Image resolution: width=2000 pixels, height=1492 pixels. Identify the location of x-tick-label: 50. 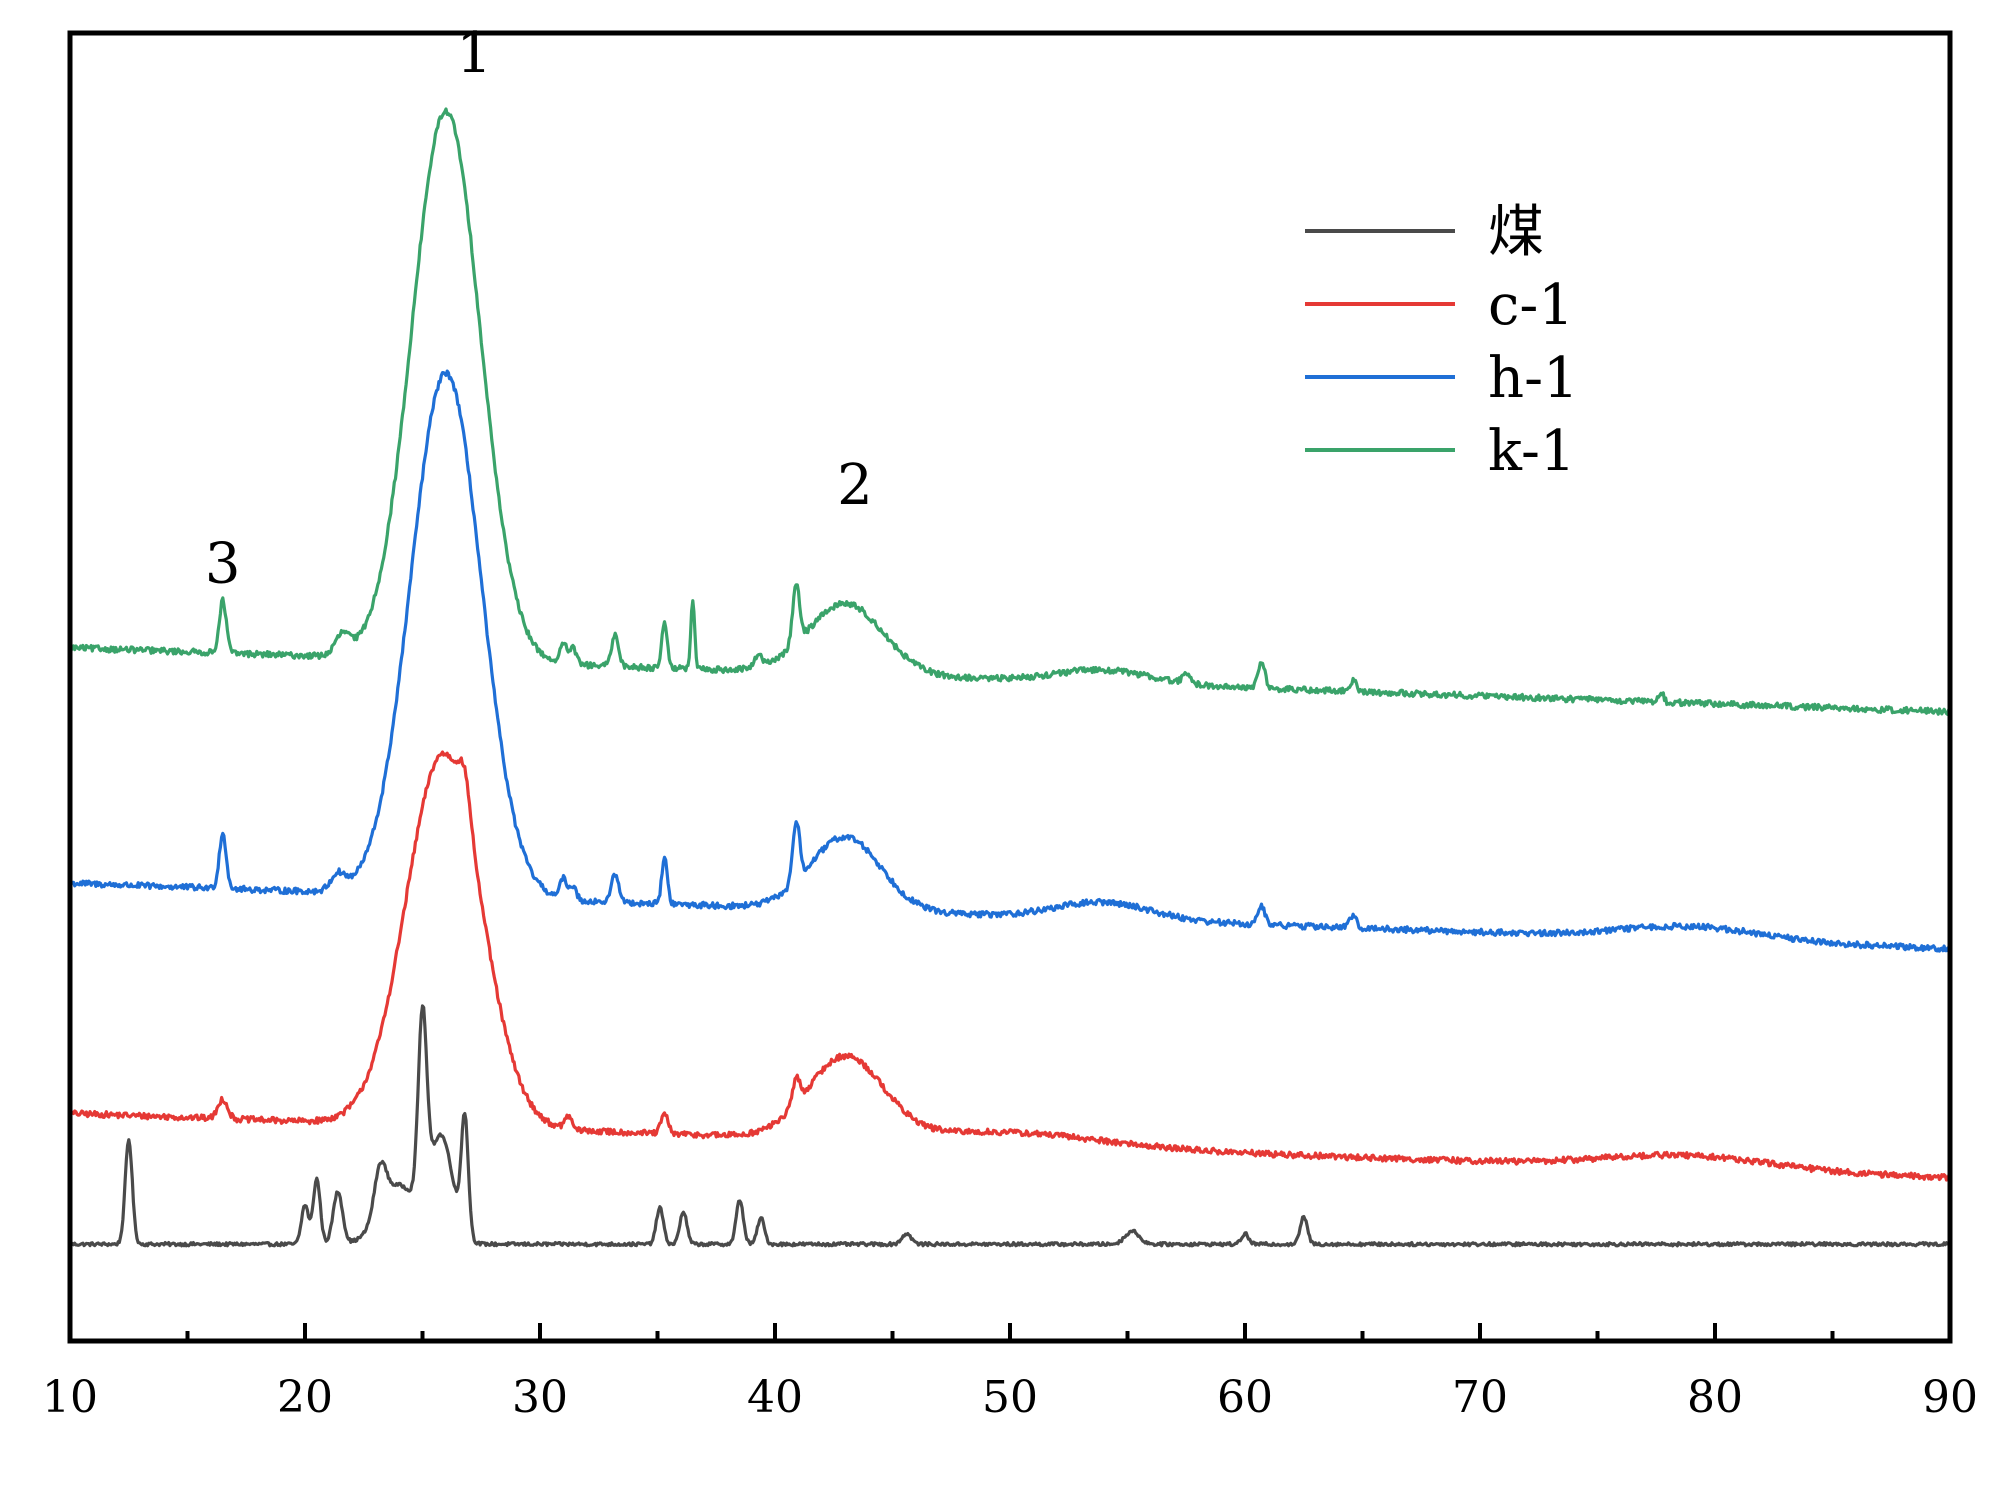
(1010, 1397).